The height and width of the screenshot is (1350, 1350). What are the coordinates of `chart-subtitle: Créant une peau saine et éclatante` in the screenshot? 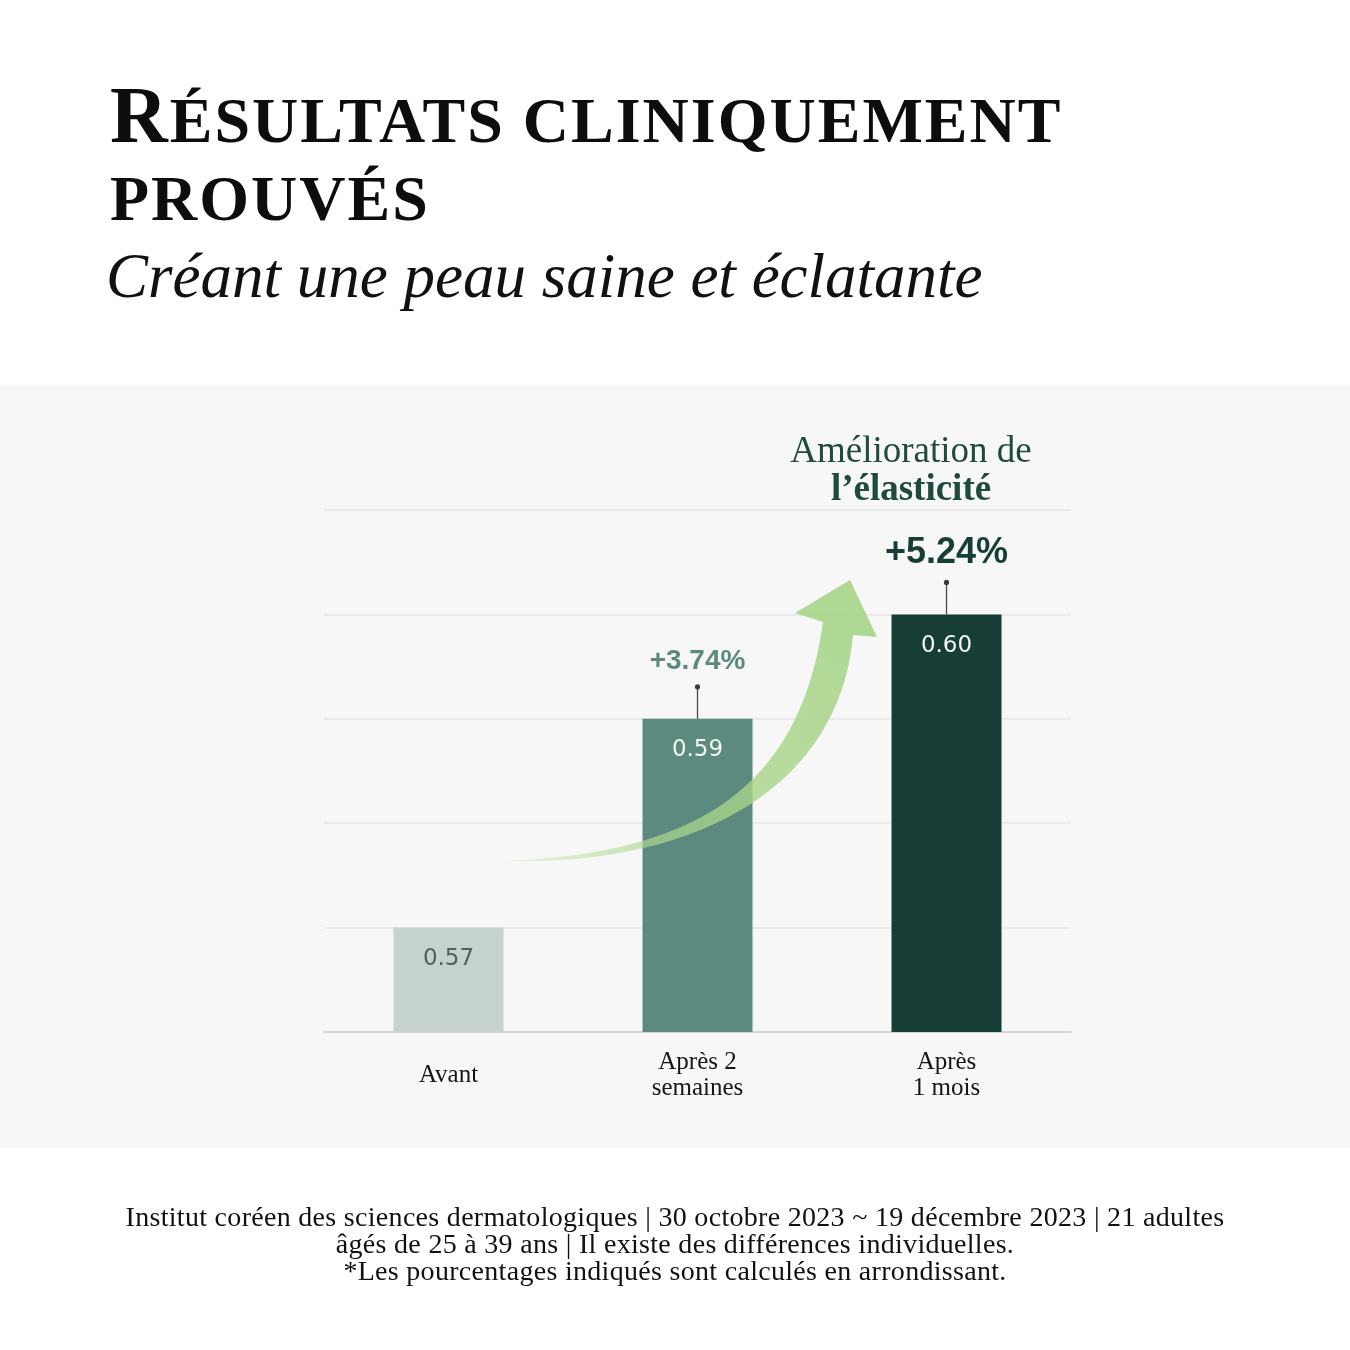 It's located at (544, 276).